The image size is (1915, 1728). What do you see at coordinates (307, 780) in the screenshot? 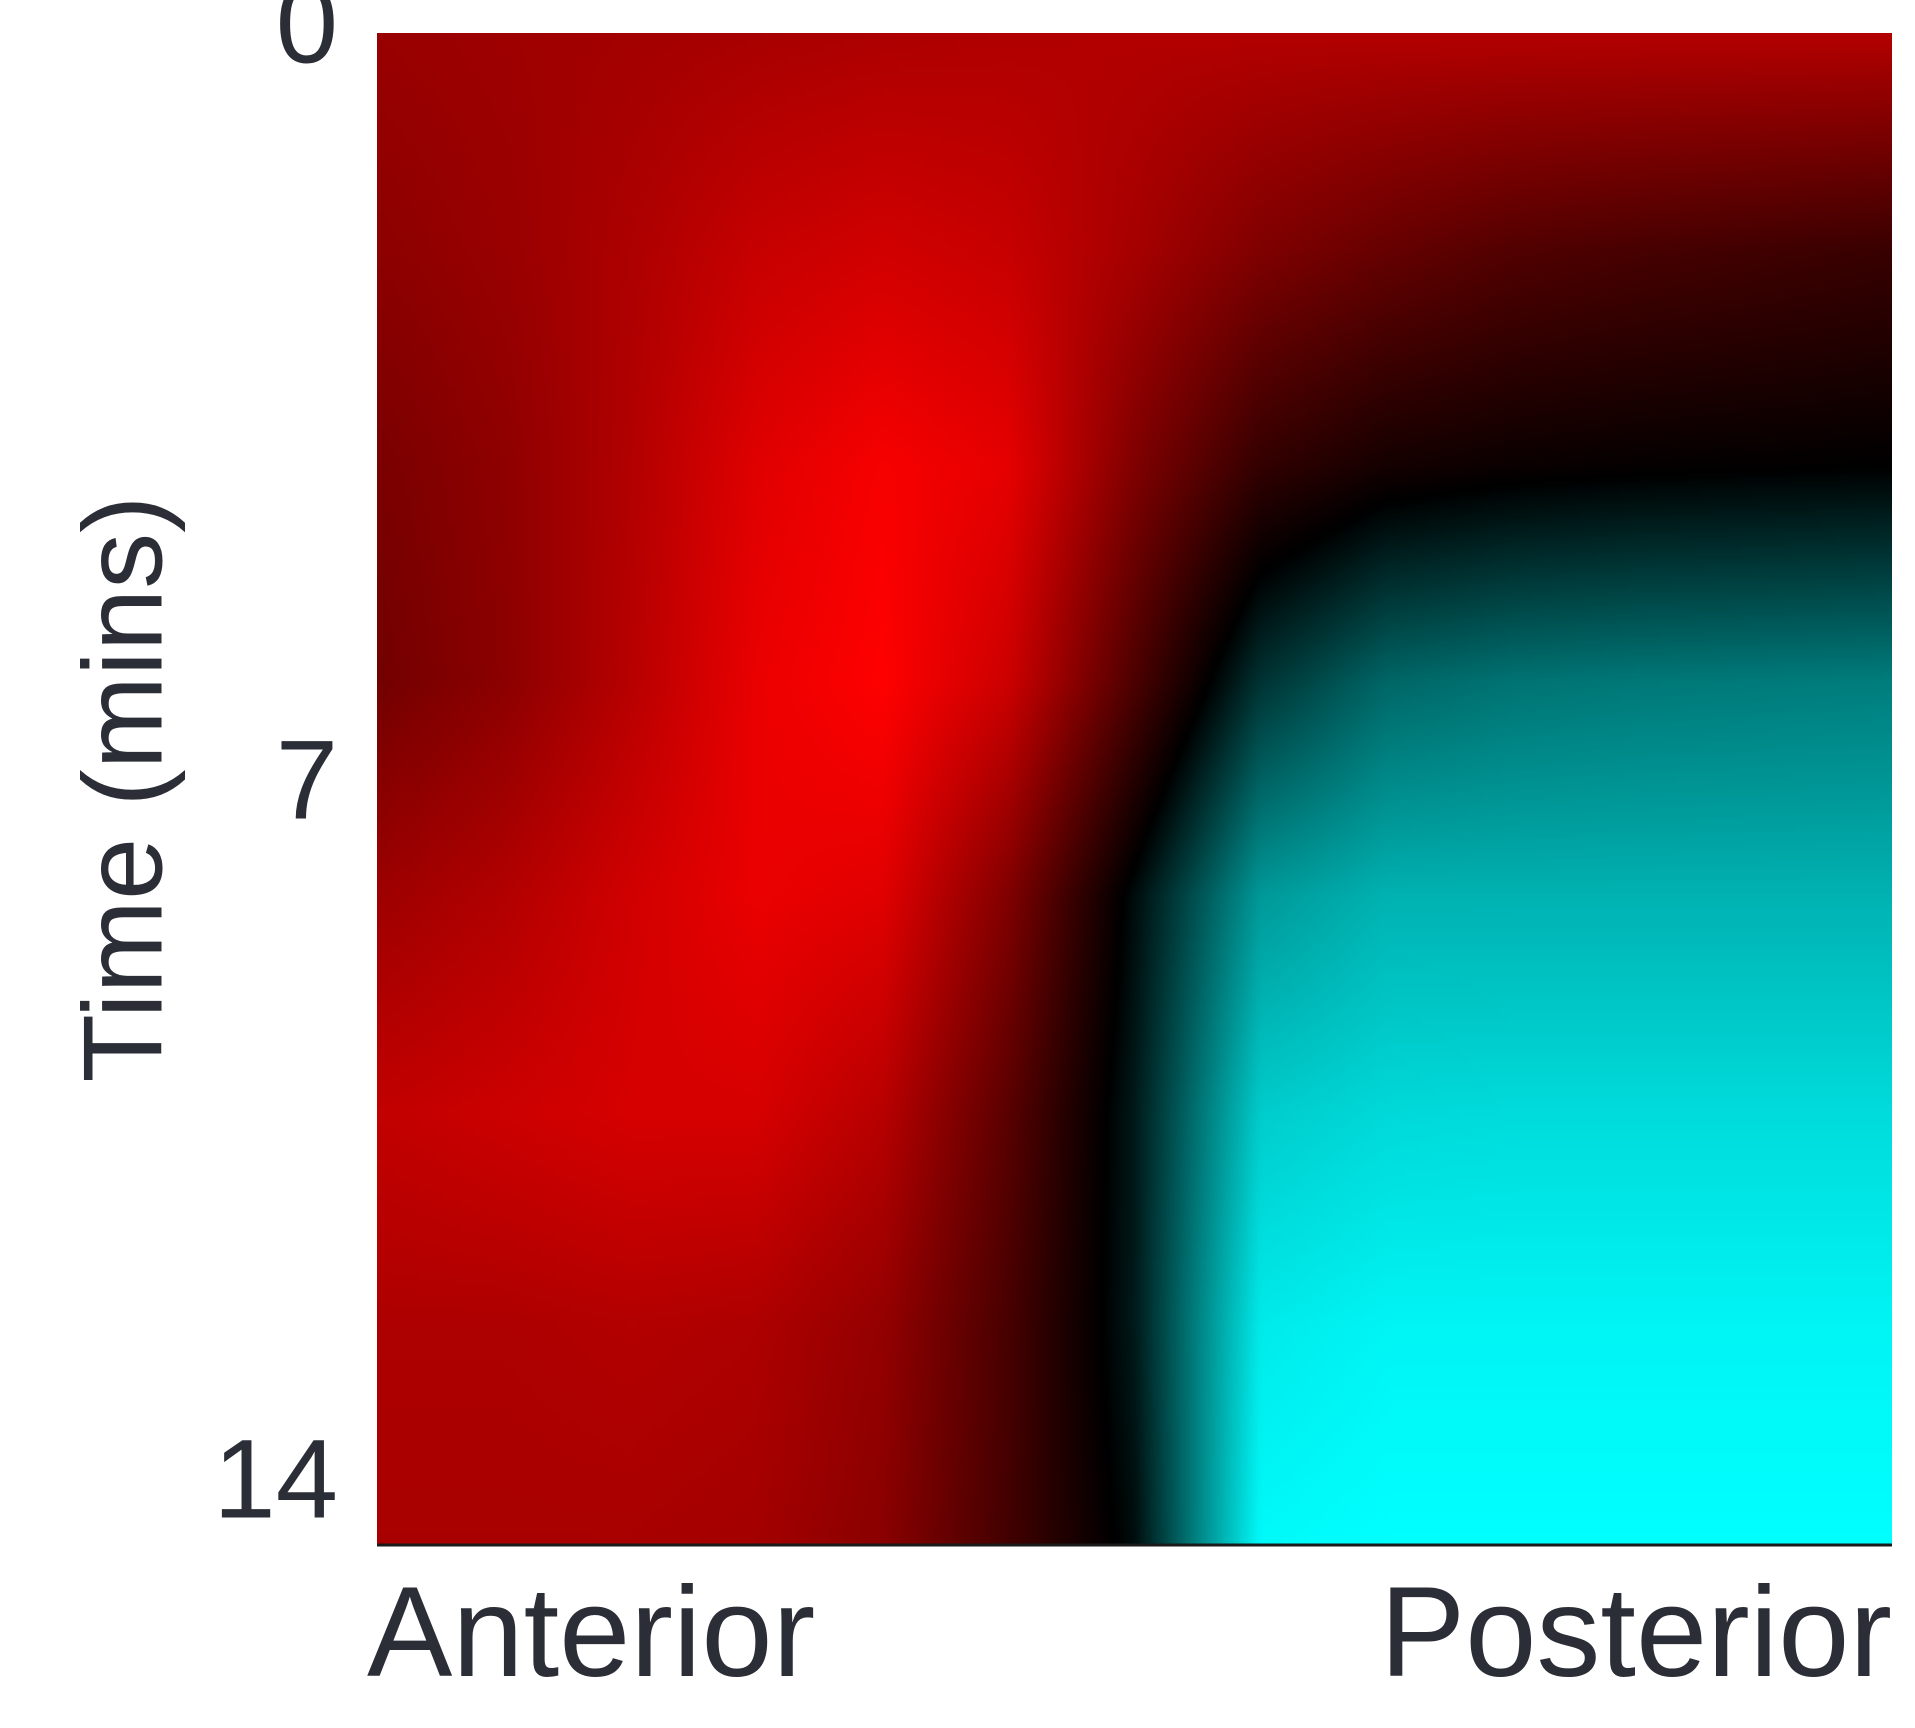
I see `y-tick-label-1: 7` at bounding box center [307, 780].